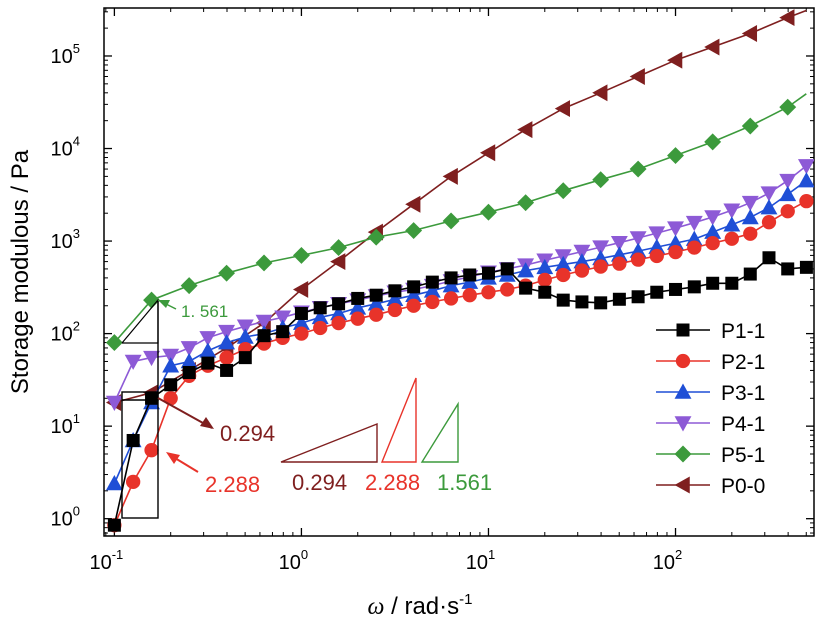  I want to click on y-tick-label: 10³, so click(65, 239).